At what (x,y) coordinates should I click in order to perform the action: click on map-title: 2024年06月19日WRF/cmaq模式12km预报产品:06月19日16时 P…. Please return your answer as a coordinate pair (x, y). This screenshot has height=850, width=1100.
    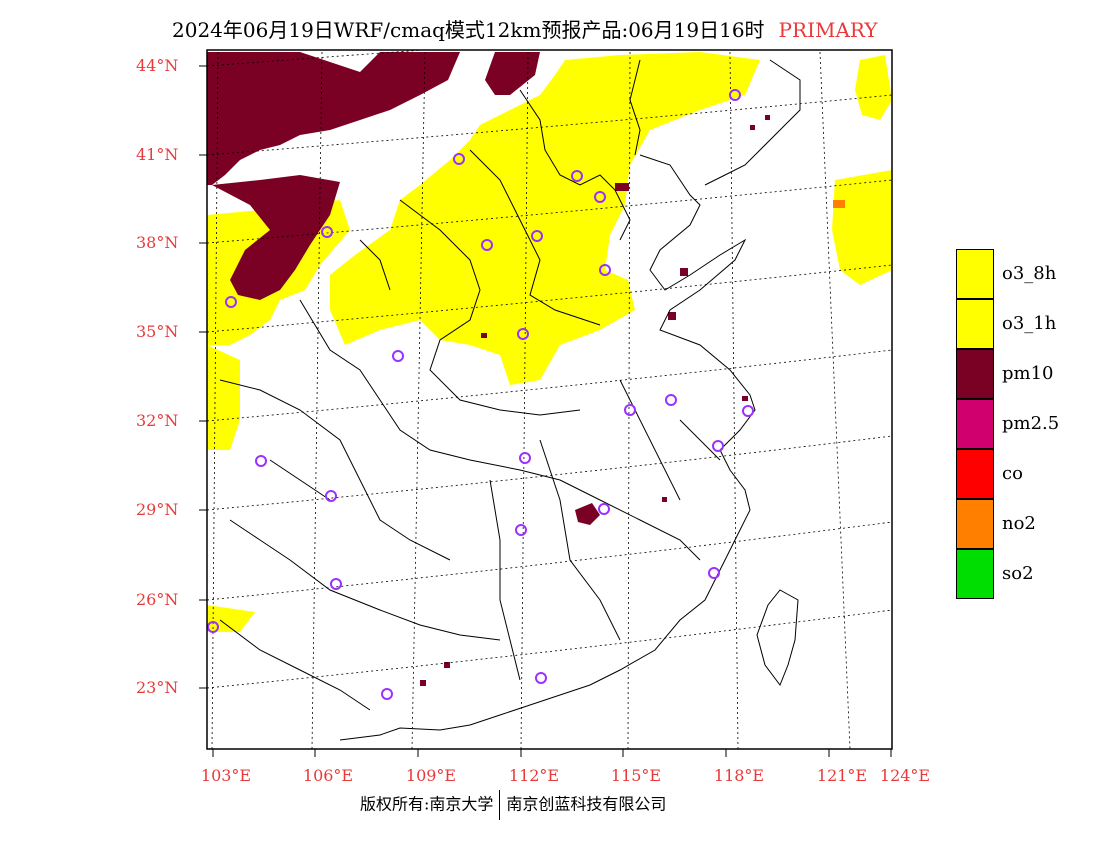
    Looking at the image, I should click on (525, 28).